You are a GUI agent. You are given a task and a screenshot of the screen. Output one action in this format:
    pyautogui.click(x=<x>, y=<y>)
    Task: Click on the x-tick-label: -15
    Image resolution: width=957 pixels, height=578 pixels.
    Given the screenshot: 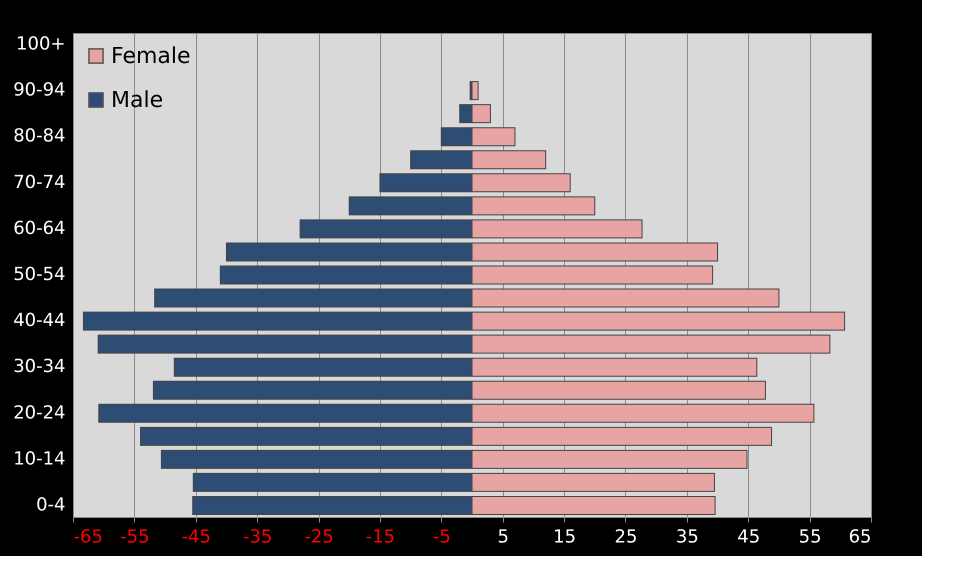 What is the action you would take?
    pyautogui.click(x=381, y=537)
    